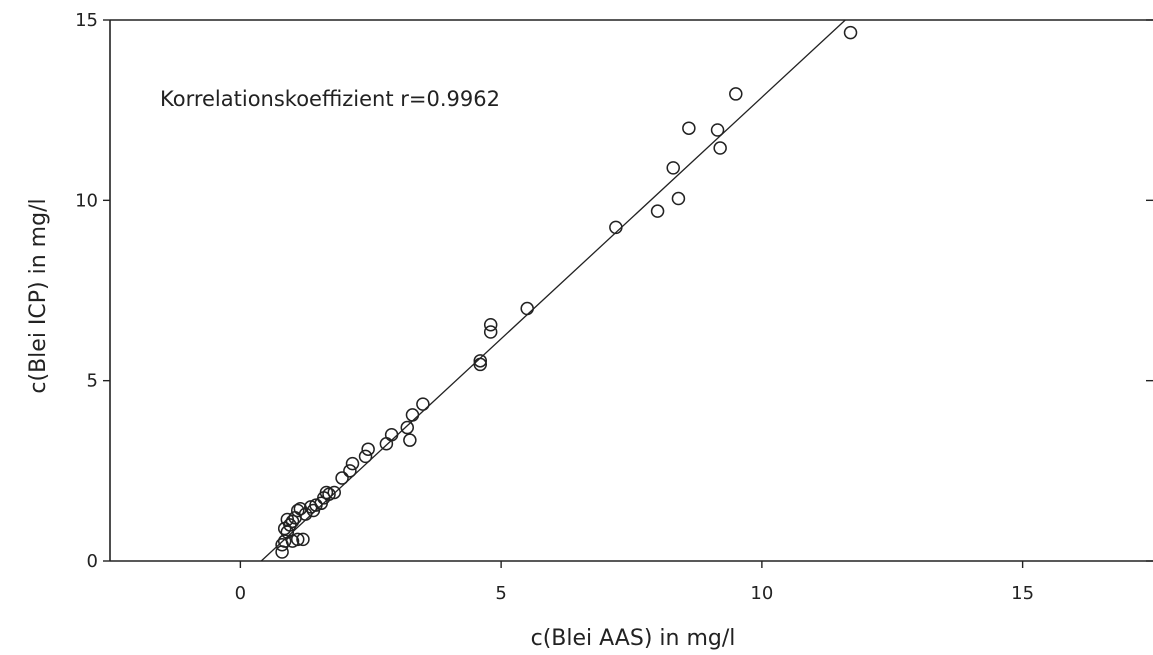  I want to click on x-tick-label: 15, so click(1022, 593).